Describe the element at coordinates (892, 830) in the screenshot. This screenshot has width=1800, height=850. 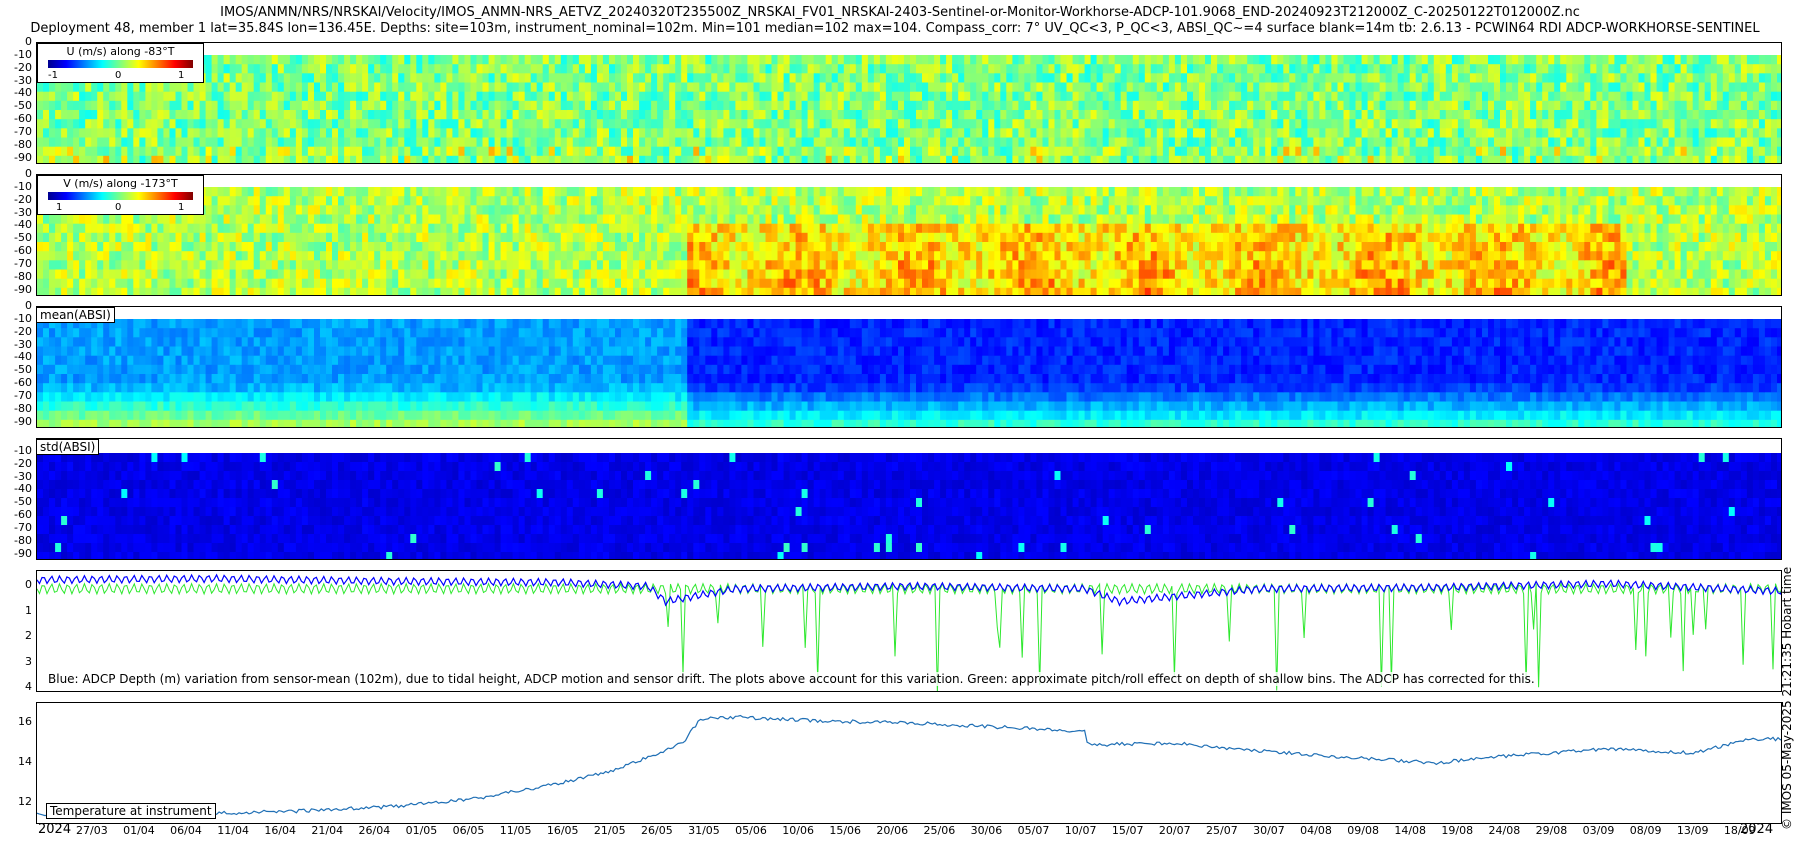
I see `x-tick-label: 20/06` at that location.